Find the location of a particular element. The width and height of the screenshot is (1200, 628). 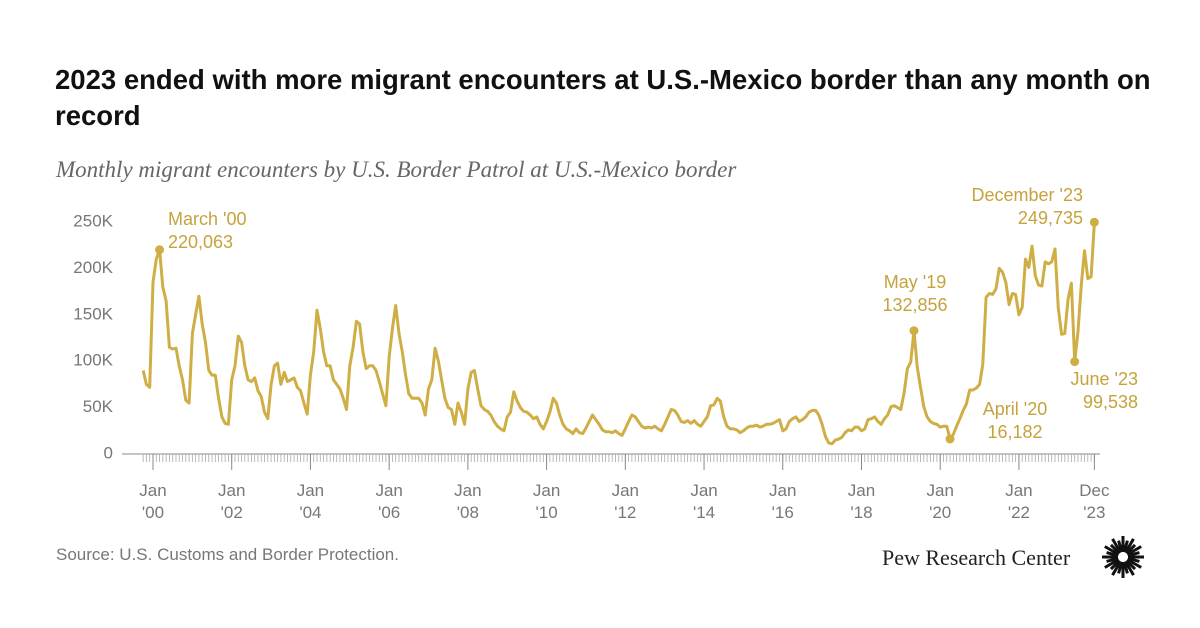

x-tick-label-line: '20 is located at coordinates (940, 512).